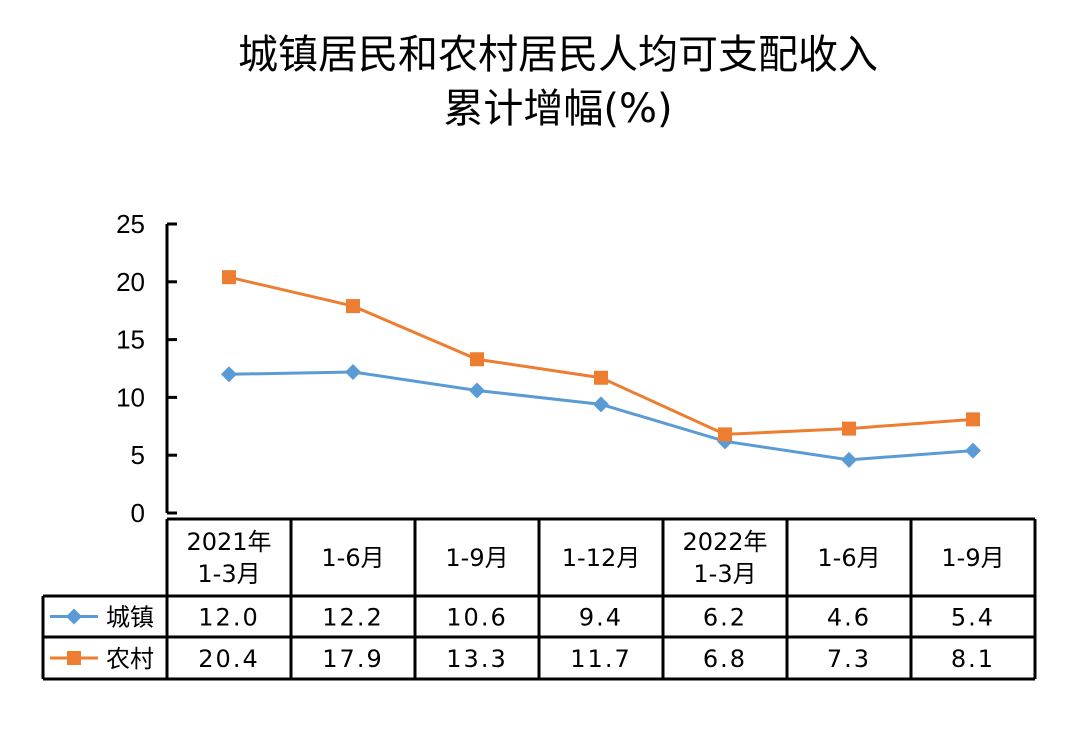 This screenshot has width=1074, height=744. Describe the element at coordinates (352, 618) in the screenshot. I see `data-label: 12.2` at that location.